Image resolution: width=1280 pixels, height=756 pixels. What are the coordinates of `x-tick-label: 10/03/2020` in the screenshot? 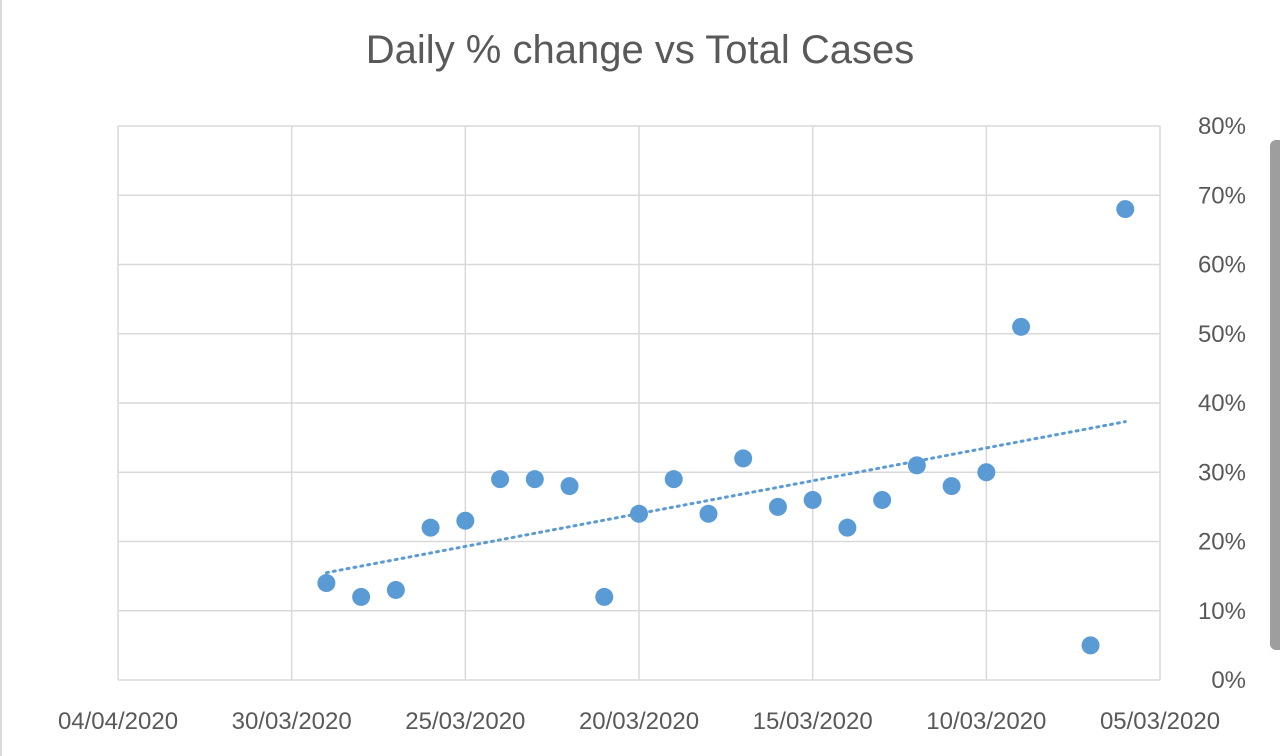 It's located at (986, 721).